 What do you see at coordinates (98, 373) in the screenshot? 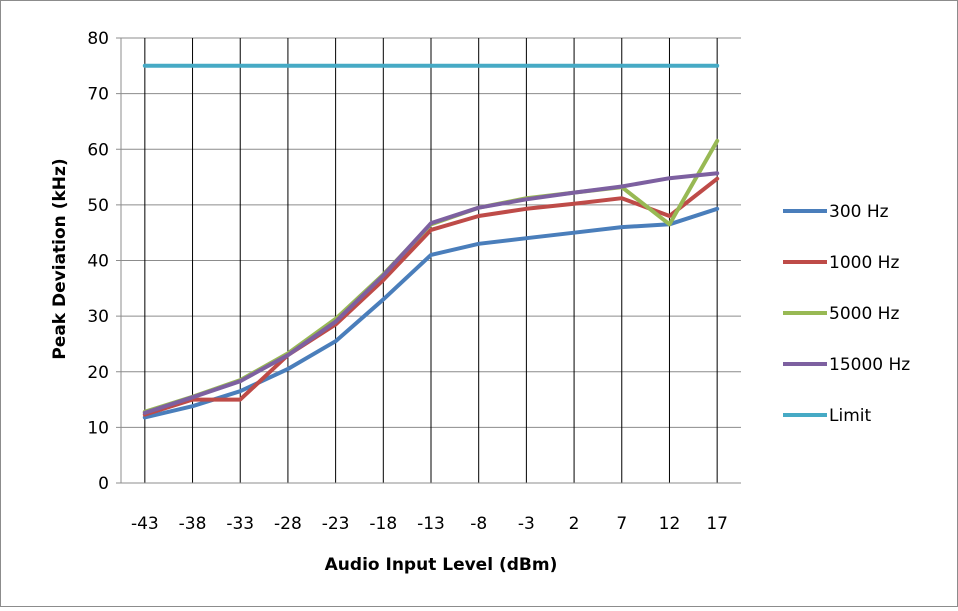
I see `y-tick-label: 20` at bounding box center [98, 373].